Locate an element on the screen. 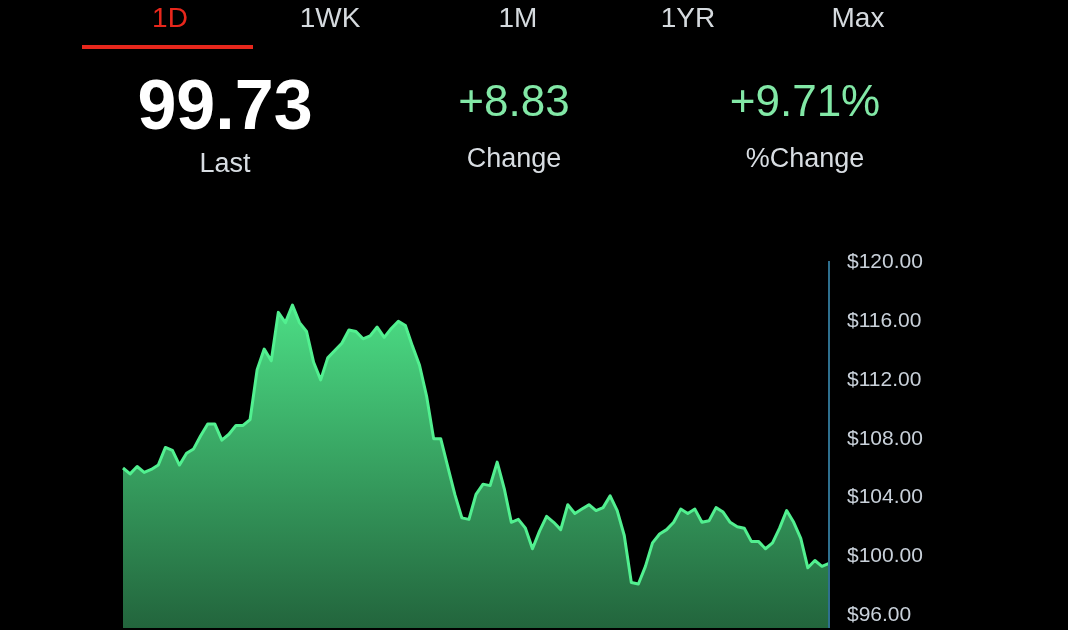  text: Max is located at coordinates (858, 18).